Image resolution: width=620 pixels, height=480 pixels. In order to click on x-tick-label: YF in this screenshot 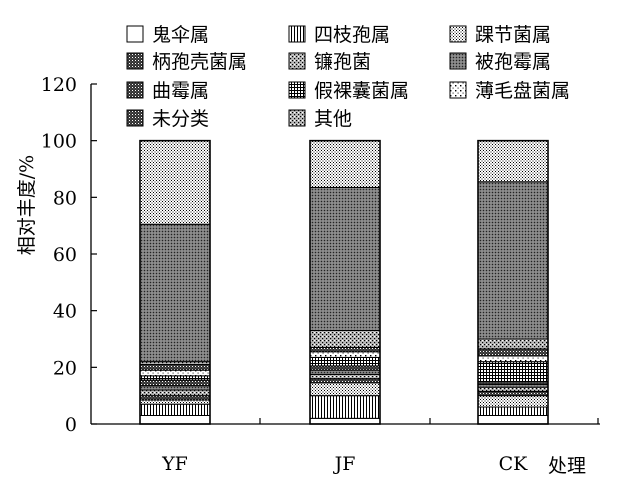, I will do `click(174, 464)`.